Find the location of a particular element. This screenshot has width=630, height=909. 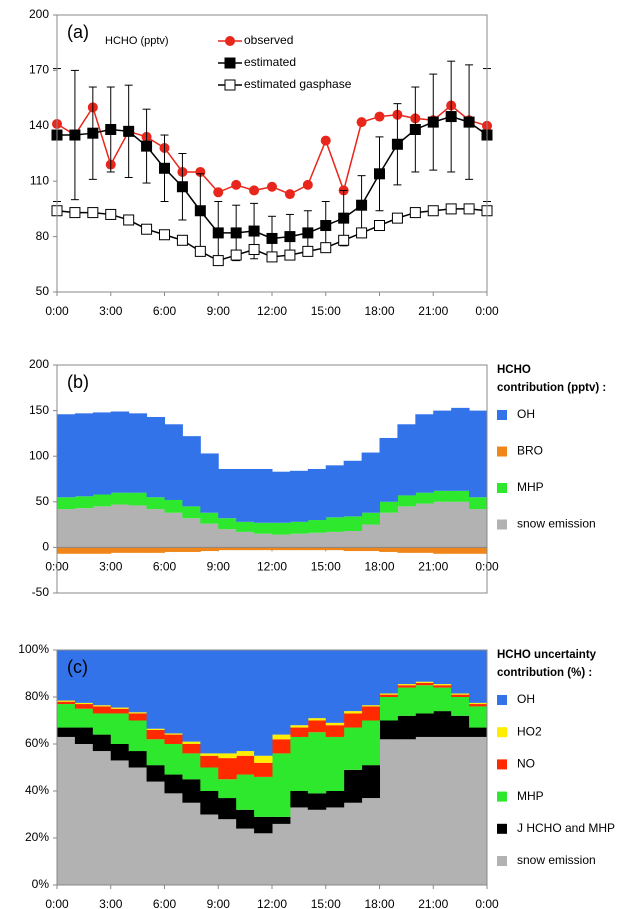

y-tick-label: 140 is located at coordinates (39, 125).